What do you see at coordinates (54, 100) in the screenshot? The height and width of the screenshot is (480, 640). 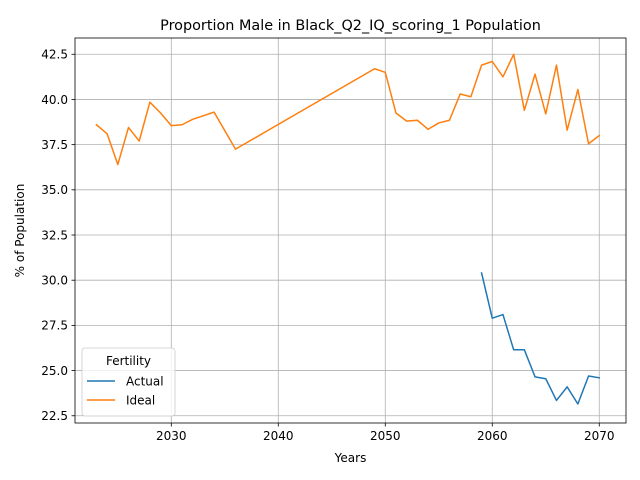 I see `y-tick-label: 40.0` at bounding box center [54, 100].